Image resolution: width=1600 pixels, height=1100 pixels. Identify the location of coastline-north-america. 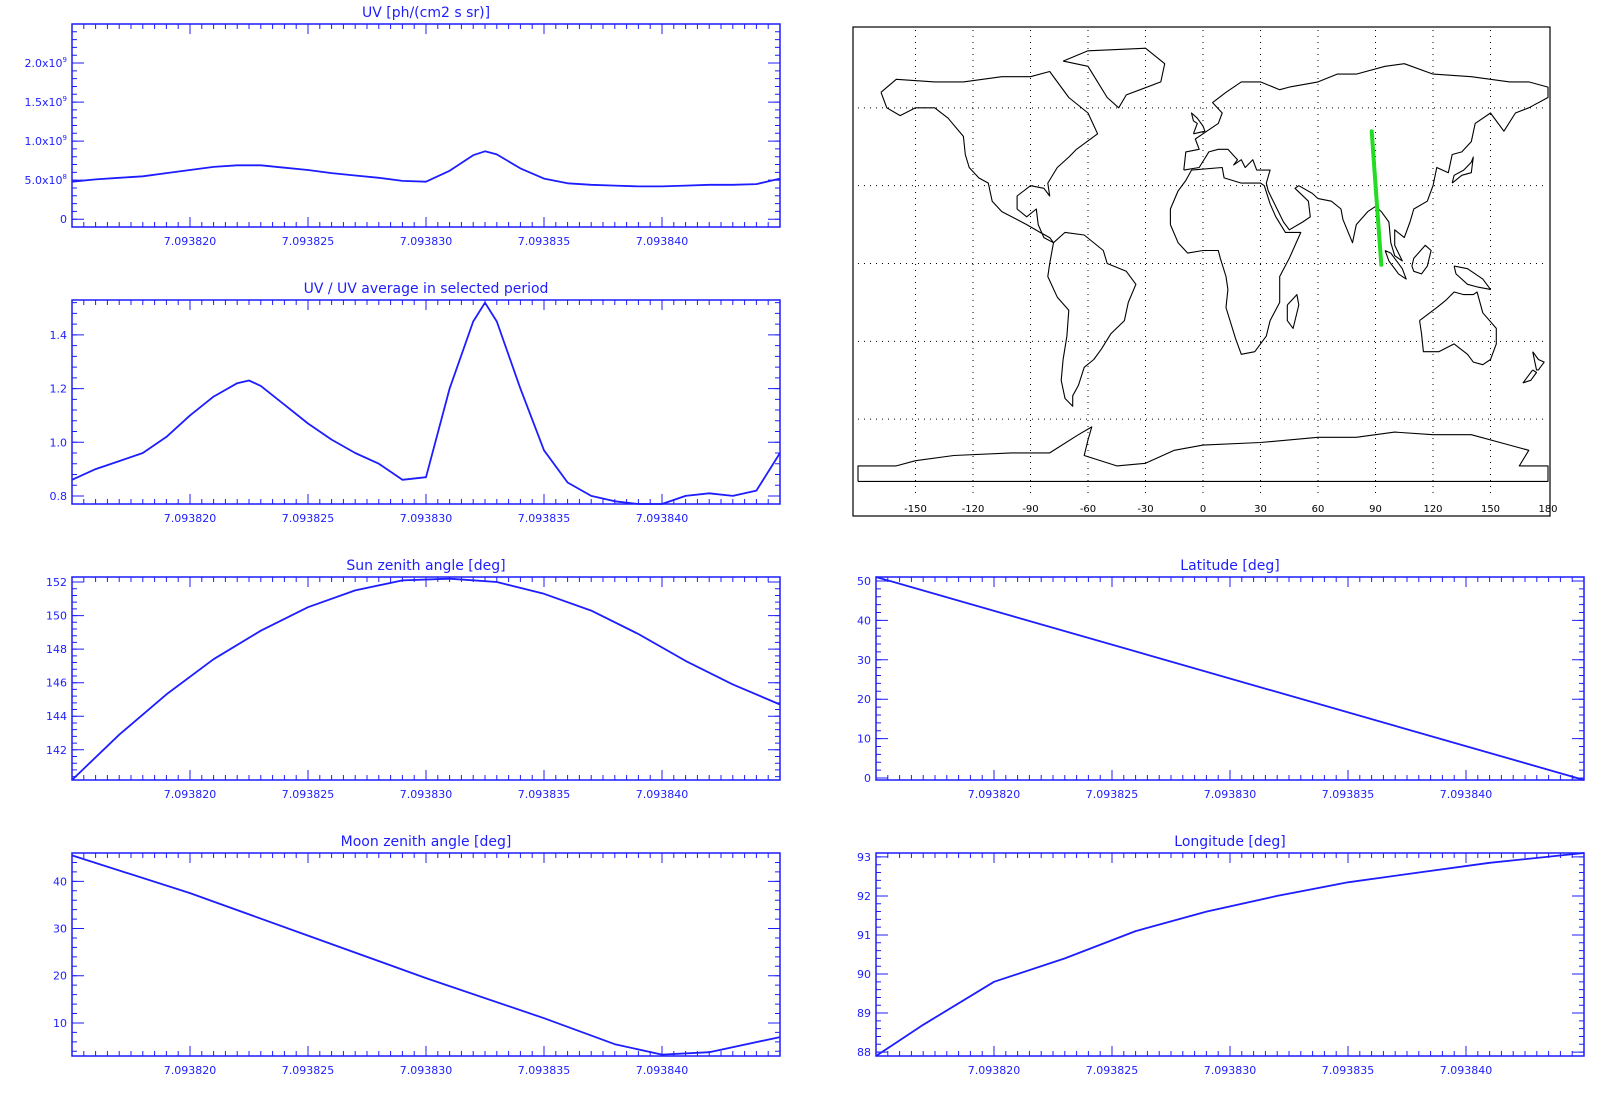
(989, 157).